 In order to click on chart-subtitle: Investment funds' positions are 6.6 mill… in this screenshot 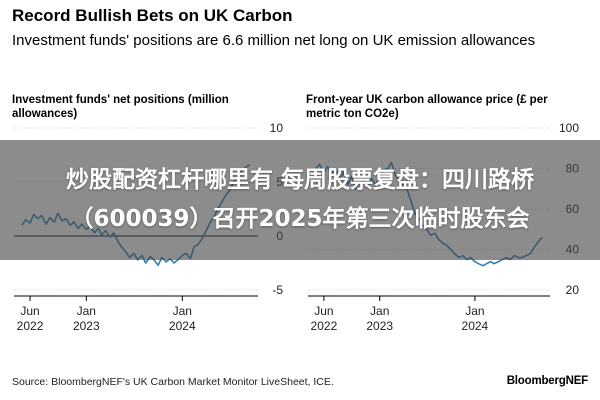, I will do `click(274, 40)`.